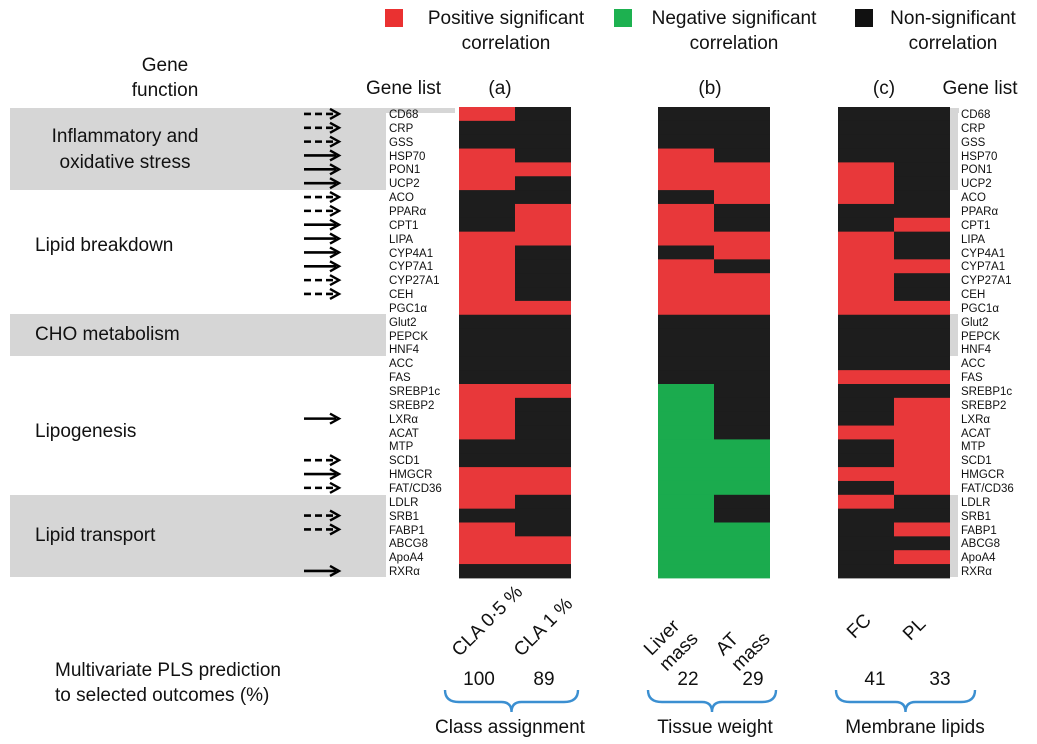 The width and height of the screenshot is (1037, 744). Describe the element at coordinates (987, 488) in the screenshot. I see `gene-label-right: FAT/CD36` at that location.